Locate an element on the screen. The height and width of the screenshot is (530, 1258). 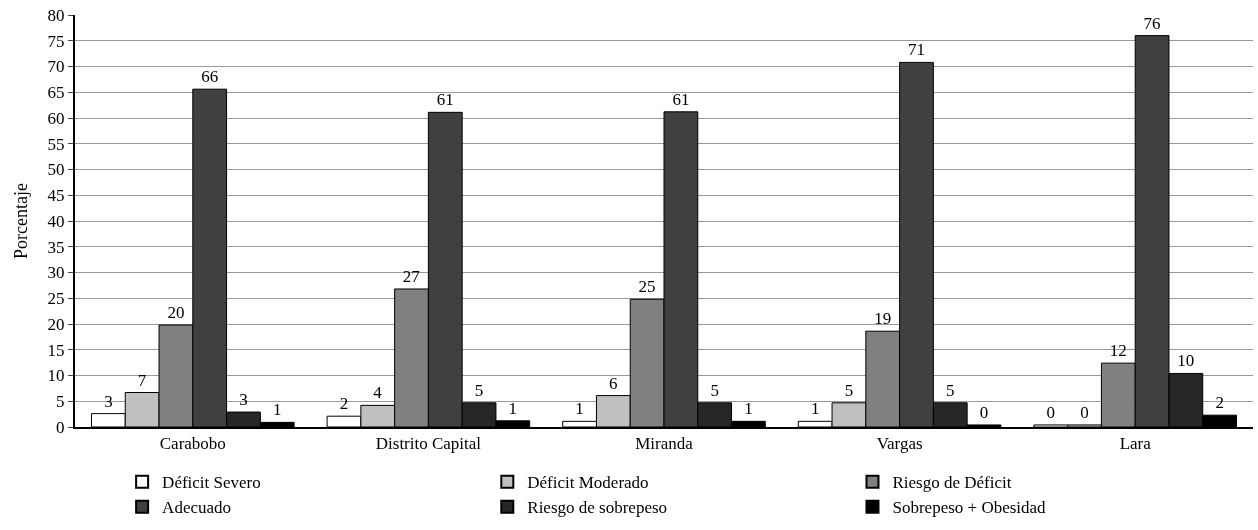
data-label: 19 is located at coordinates (883, 319).